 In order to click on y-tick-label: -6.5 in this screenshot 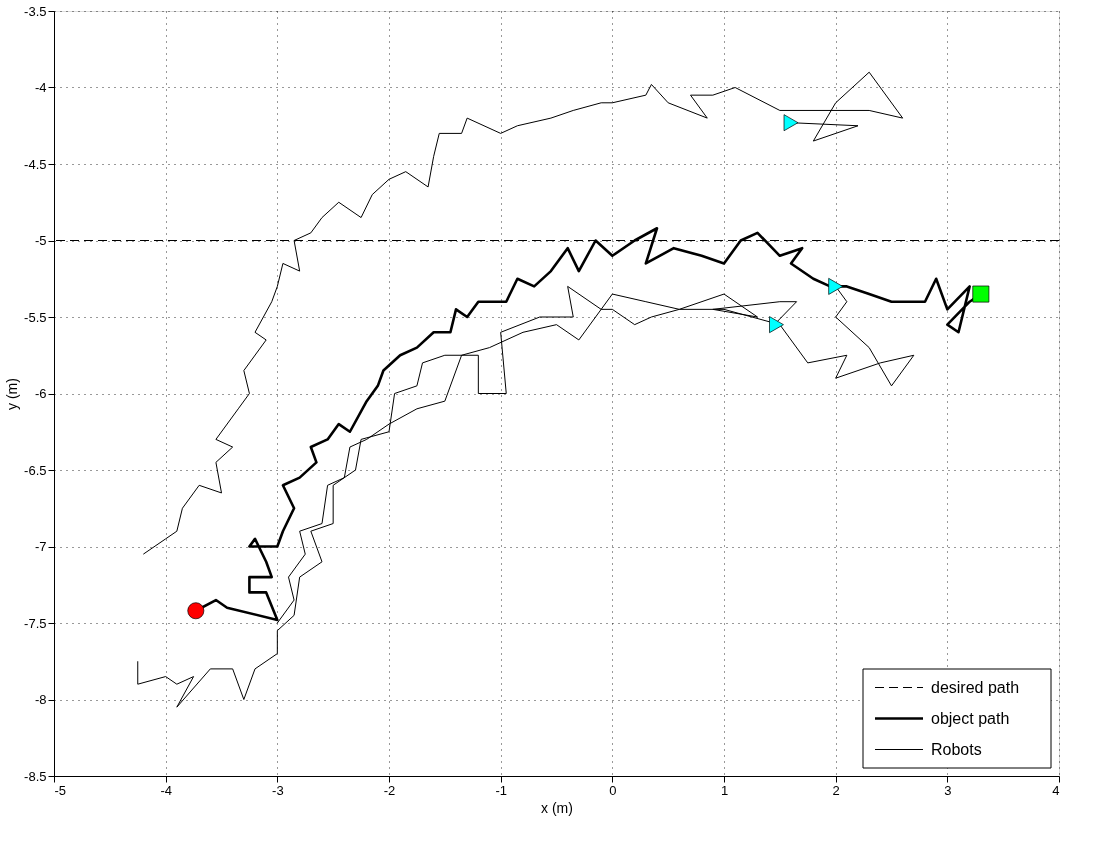, I will do `click(35, 470)`.